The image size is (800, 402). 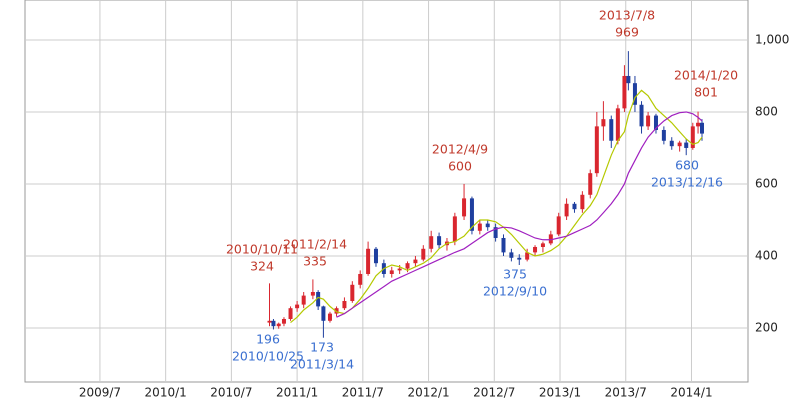 I want to click on x-tick-label: 2014/1, so click(x=691, y=393).